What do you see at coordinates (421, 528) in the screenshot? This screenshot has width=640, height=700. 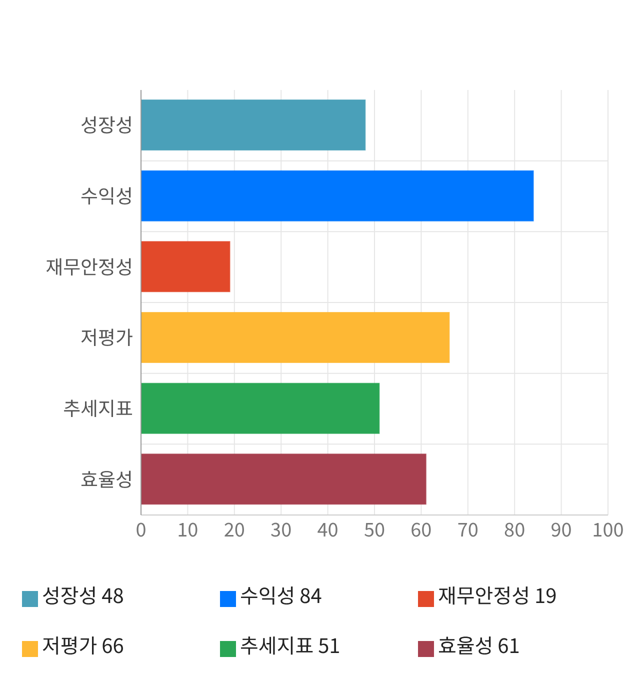 I see `x-tick-label: 60` at bounding box center [421, 528].